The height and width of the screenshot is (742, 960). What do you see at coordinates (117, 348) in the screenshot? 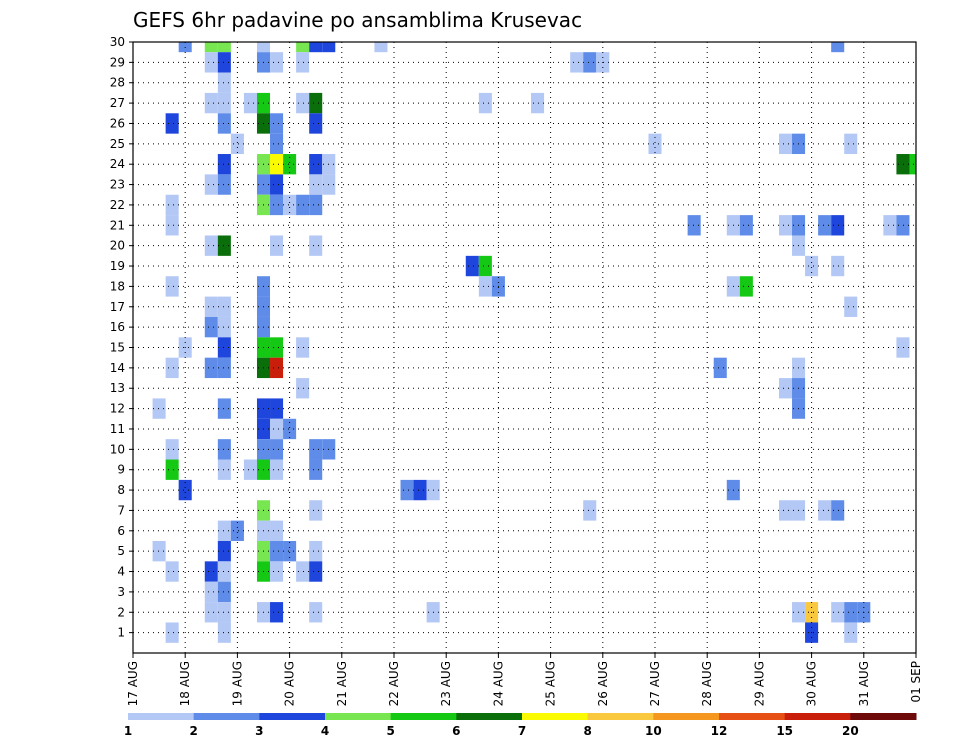
I see `y-tick-label-15: 15` at bounding box center [117, 348].